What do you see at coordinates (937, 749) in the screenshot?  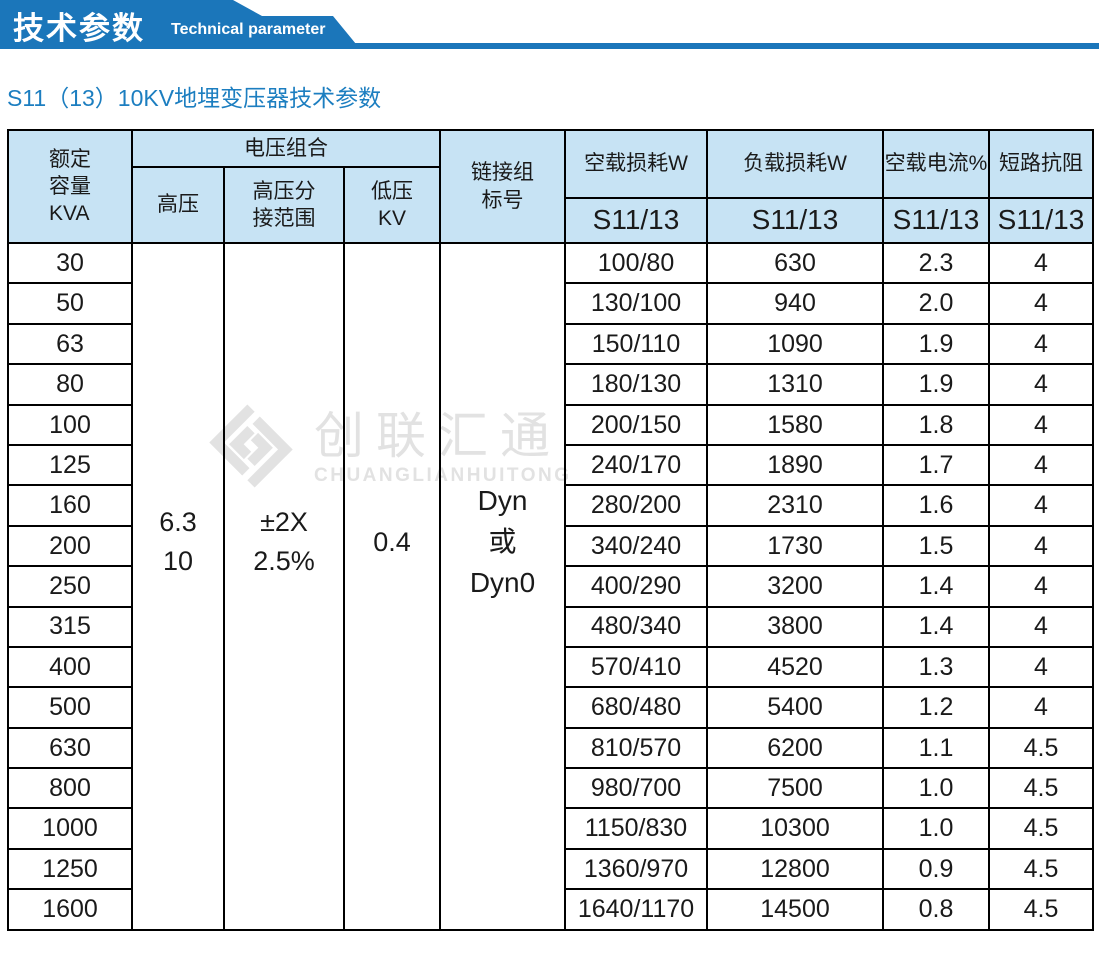 I see `cell-no-load-current: 1.1` at bounding box center [937, 749].